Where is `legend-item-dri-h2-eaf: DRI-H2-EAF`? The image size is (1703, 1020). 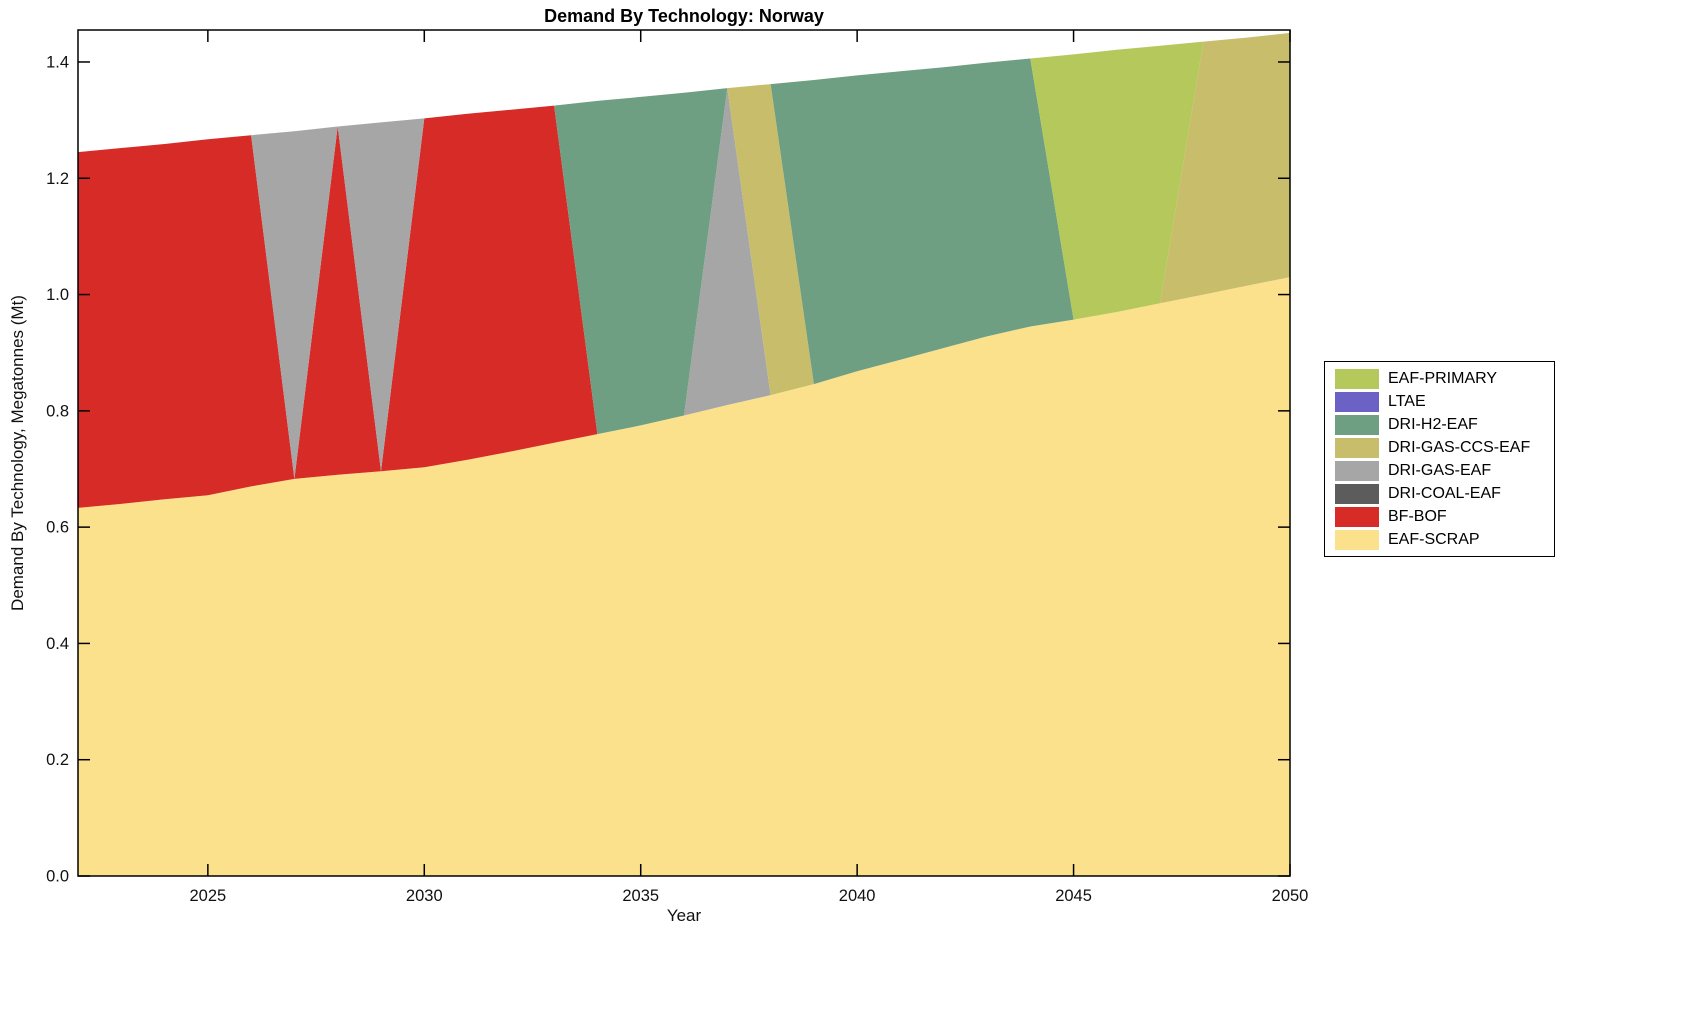 legend-item-dri-h2-eaf: DRI-H2-EAF is located at coordinates (1439, 424).